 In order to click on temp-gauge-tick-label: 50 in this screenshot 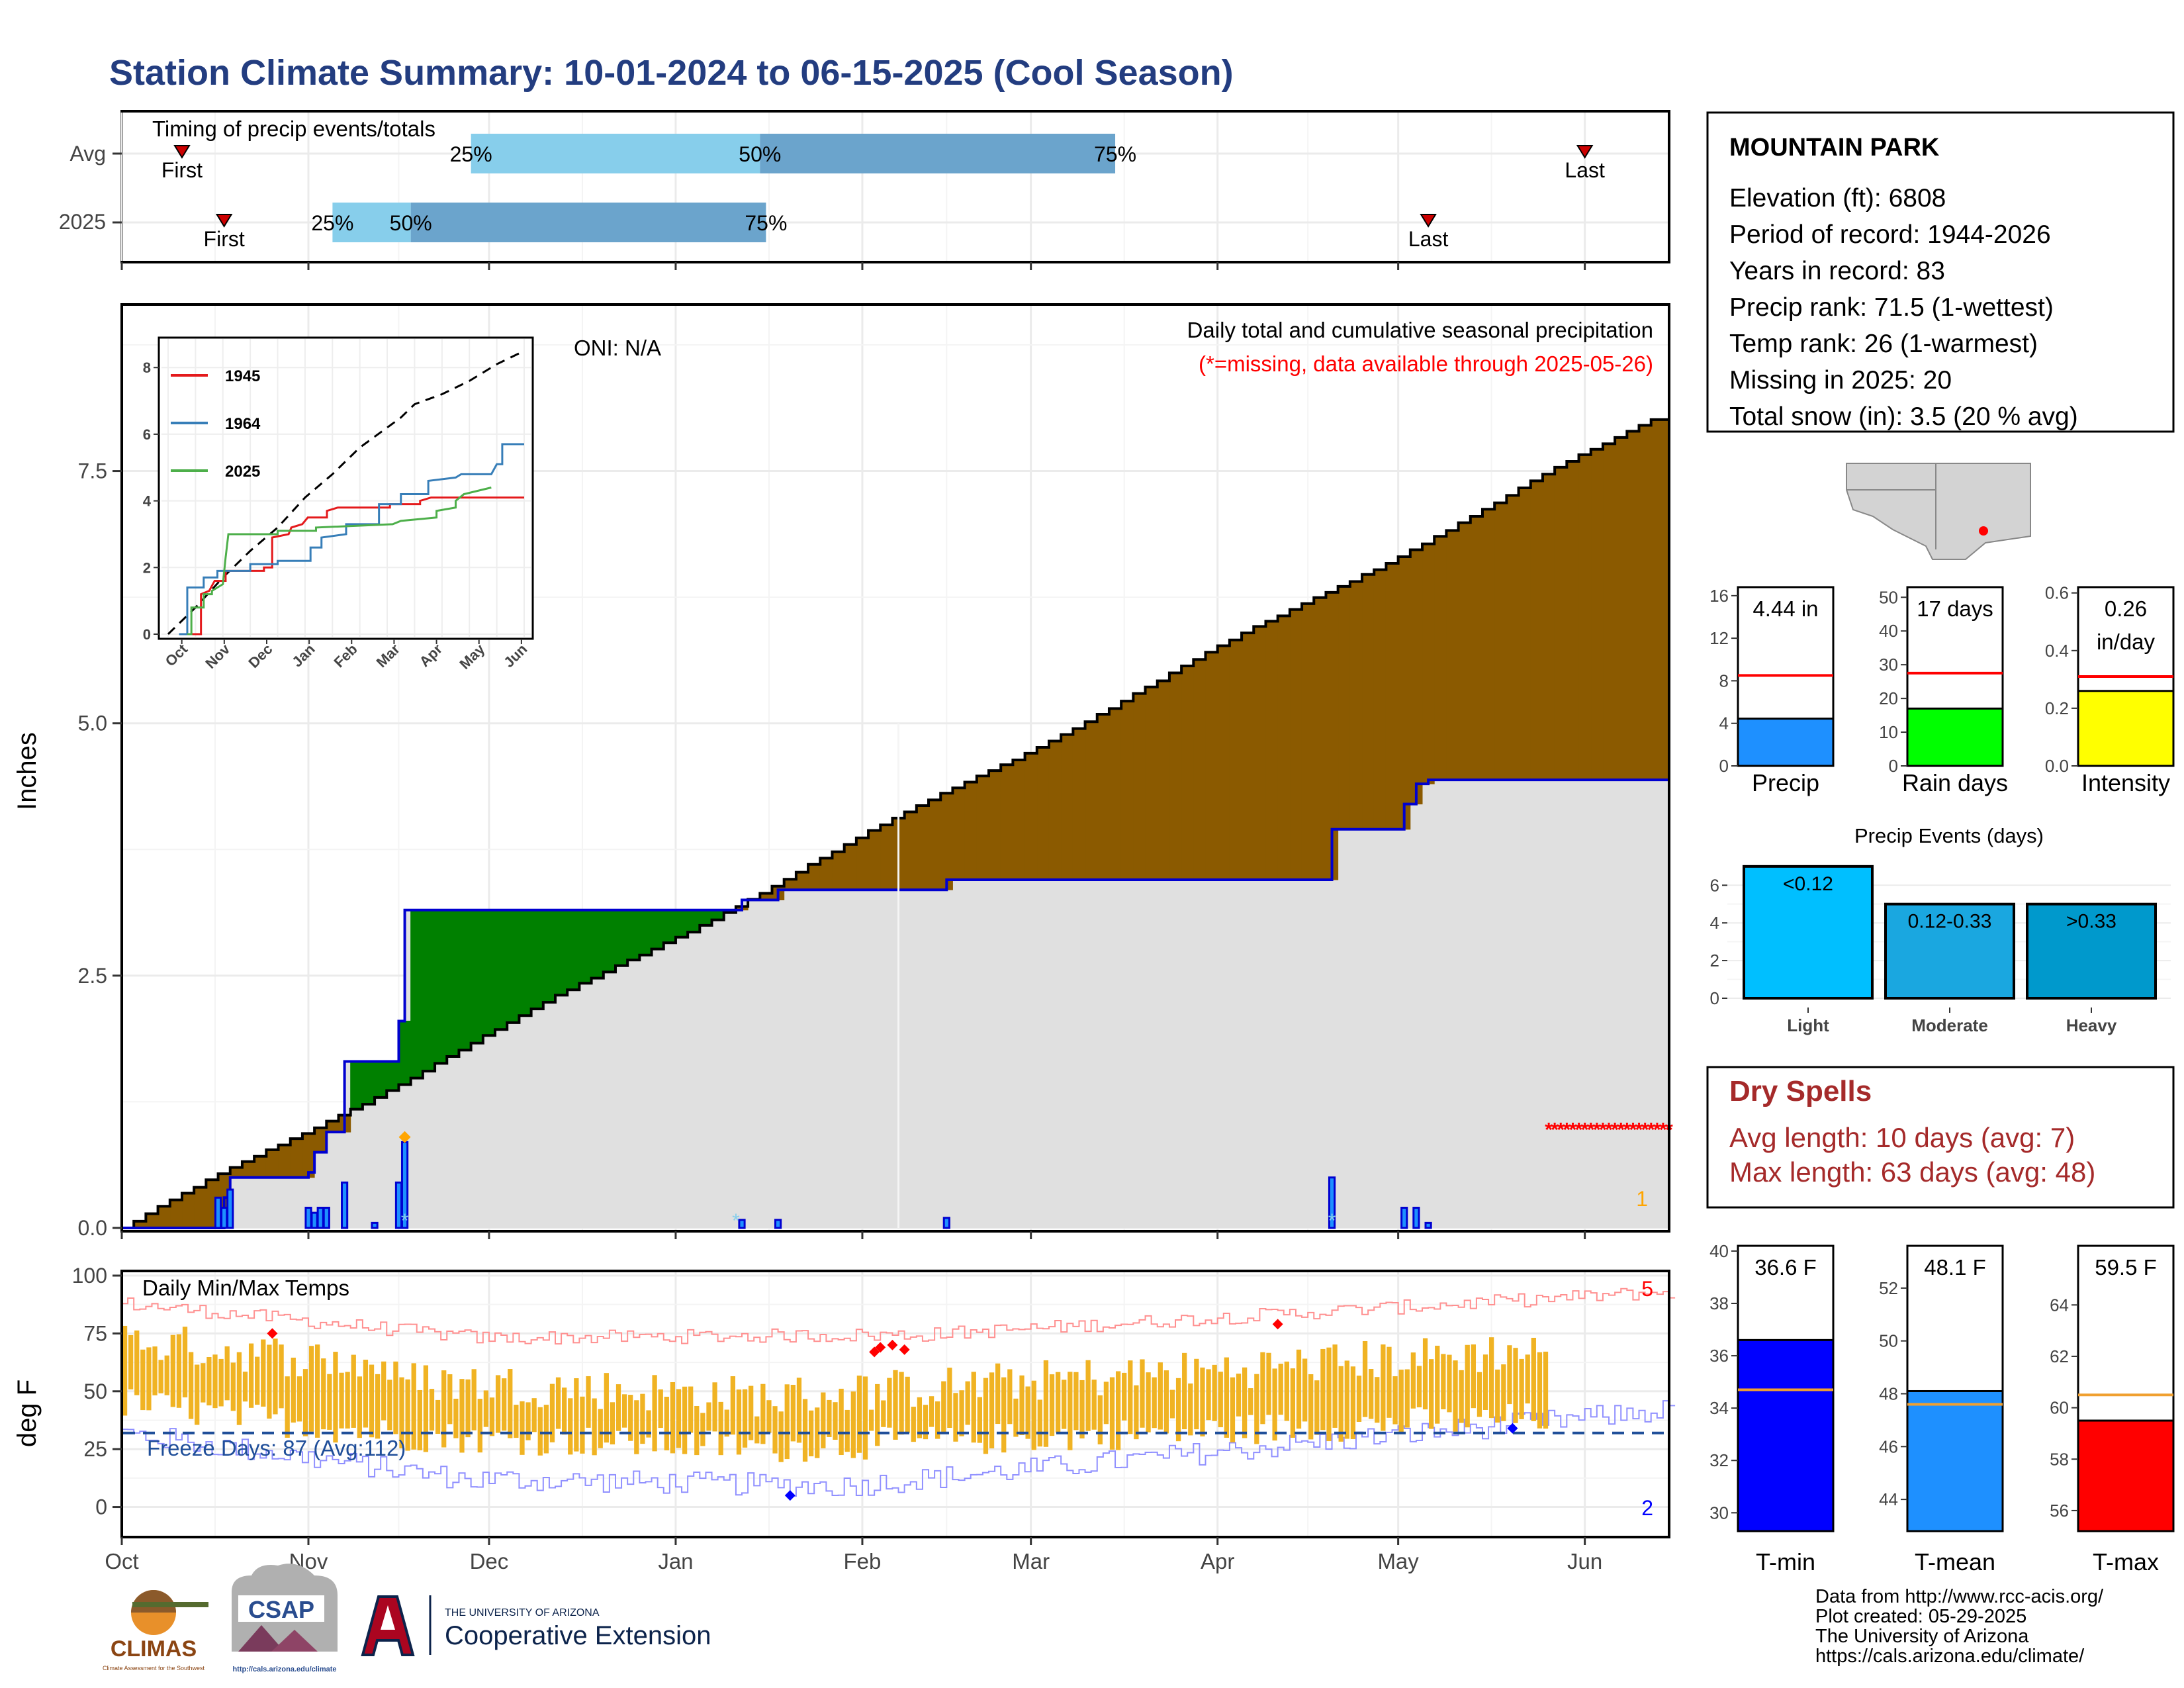, I will do `click(1888, 1341)`.